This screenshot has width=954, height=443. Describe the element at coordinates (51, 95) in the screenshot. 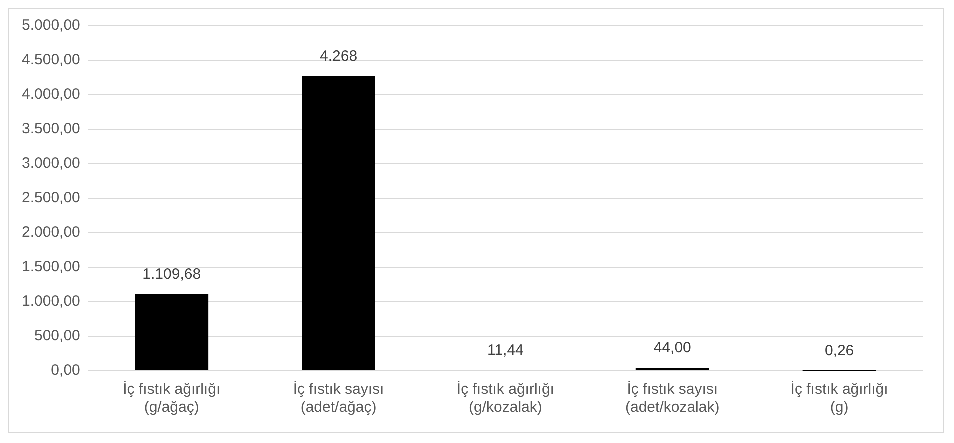

I see `y-tick-label: 4.000,00` at that location.